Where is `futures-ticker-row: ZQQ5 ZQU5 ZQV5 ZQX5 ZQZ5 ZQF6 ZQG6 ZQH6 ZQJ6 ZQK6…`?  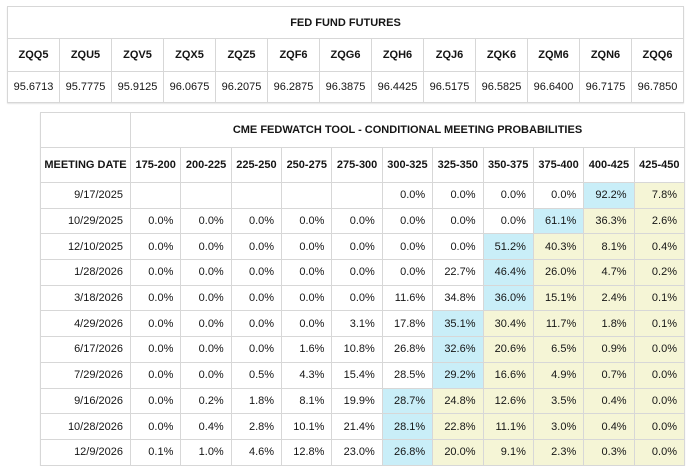 futures-ticker-row: ZQQ5 ZQU5 ZQV5 ZQX5 ZQZ5 ZQF6 ZQG6 ZQH6 ZQJ6 ZQK6… is located at coordinates (345, 55).